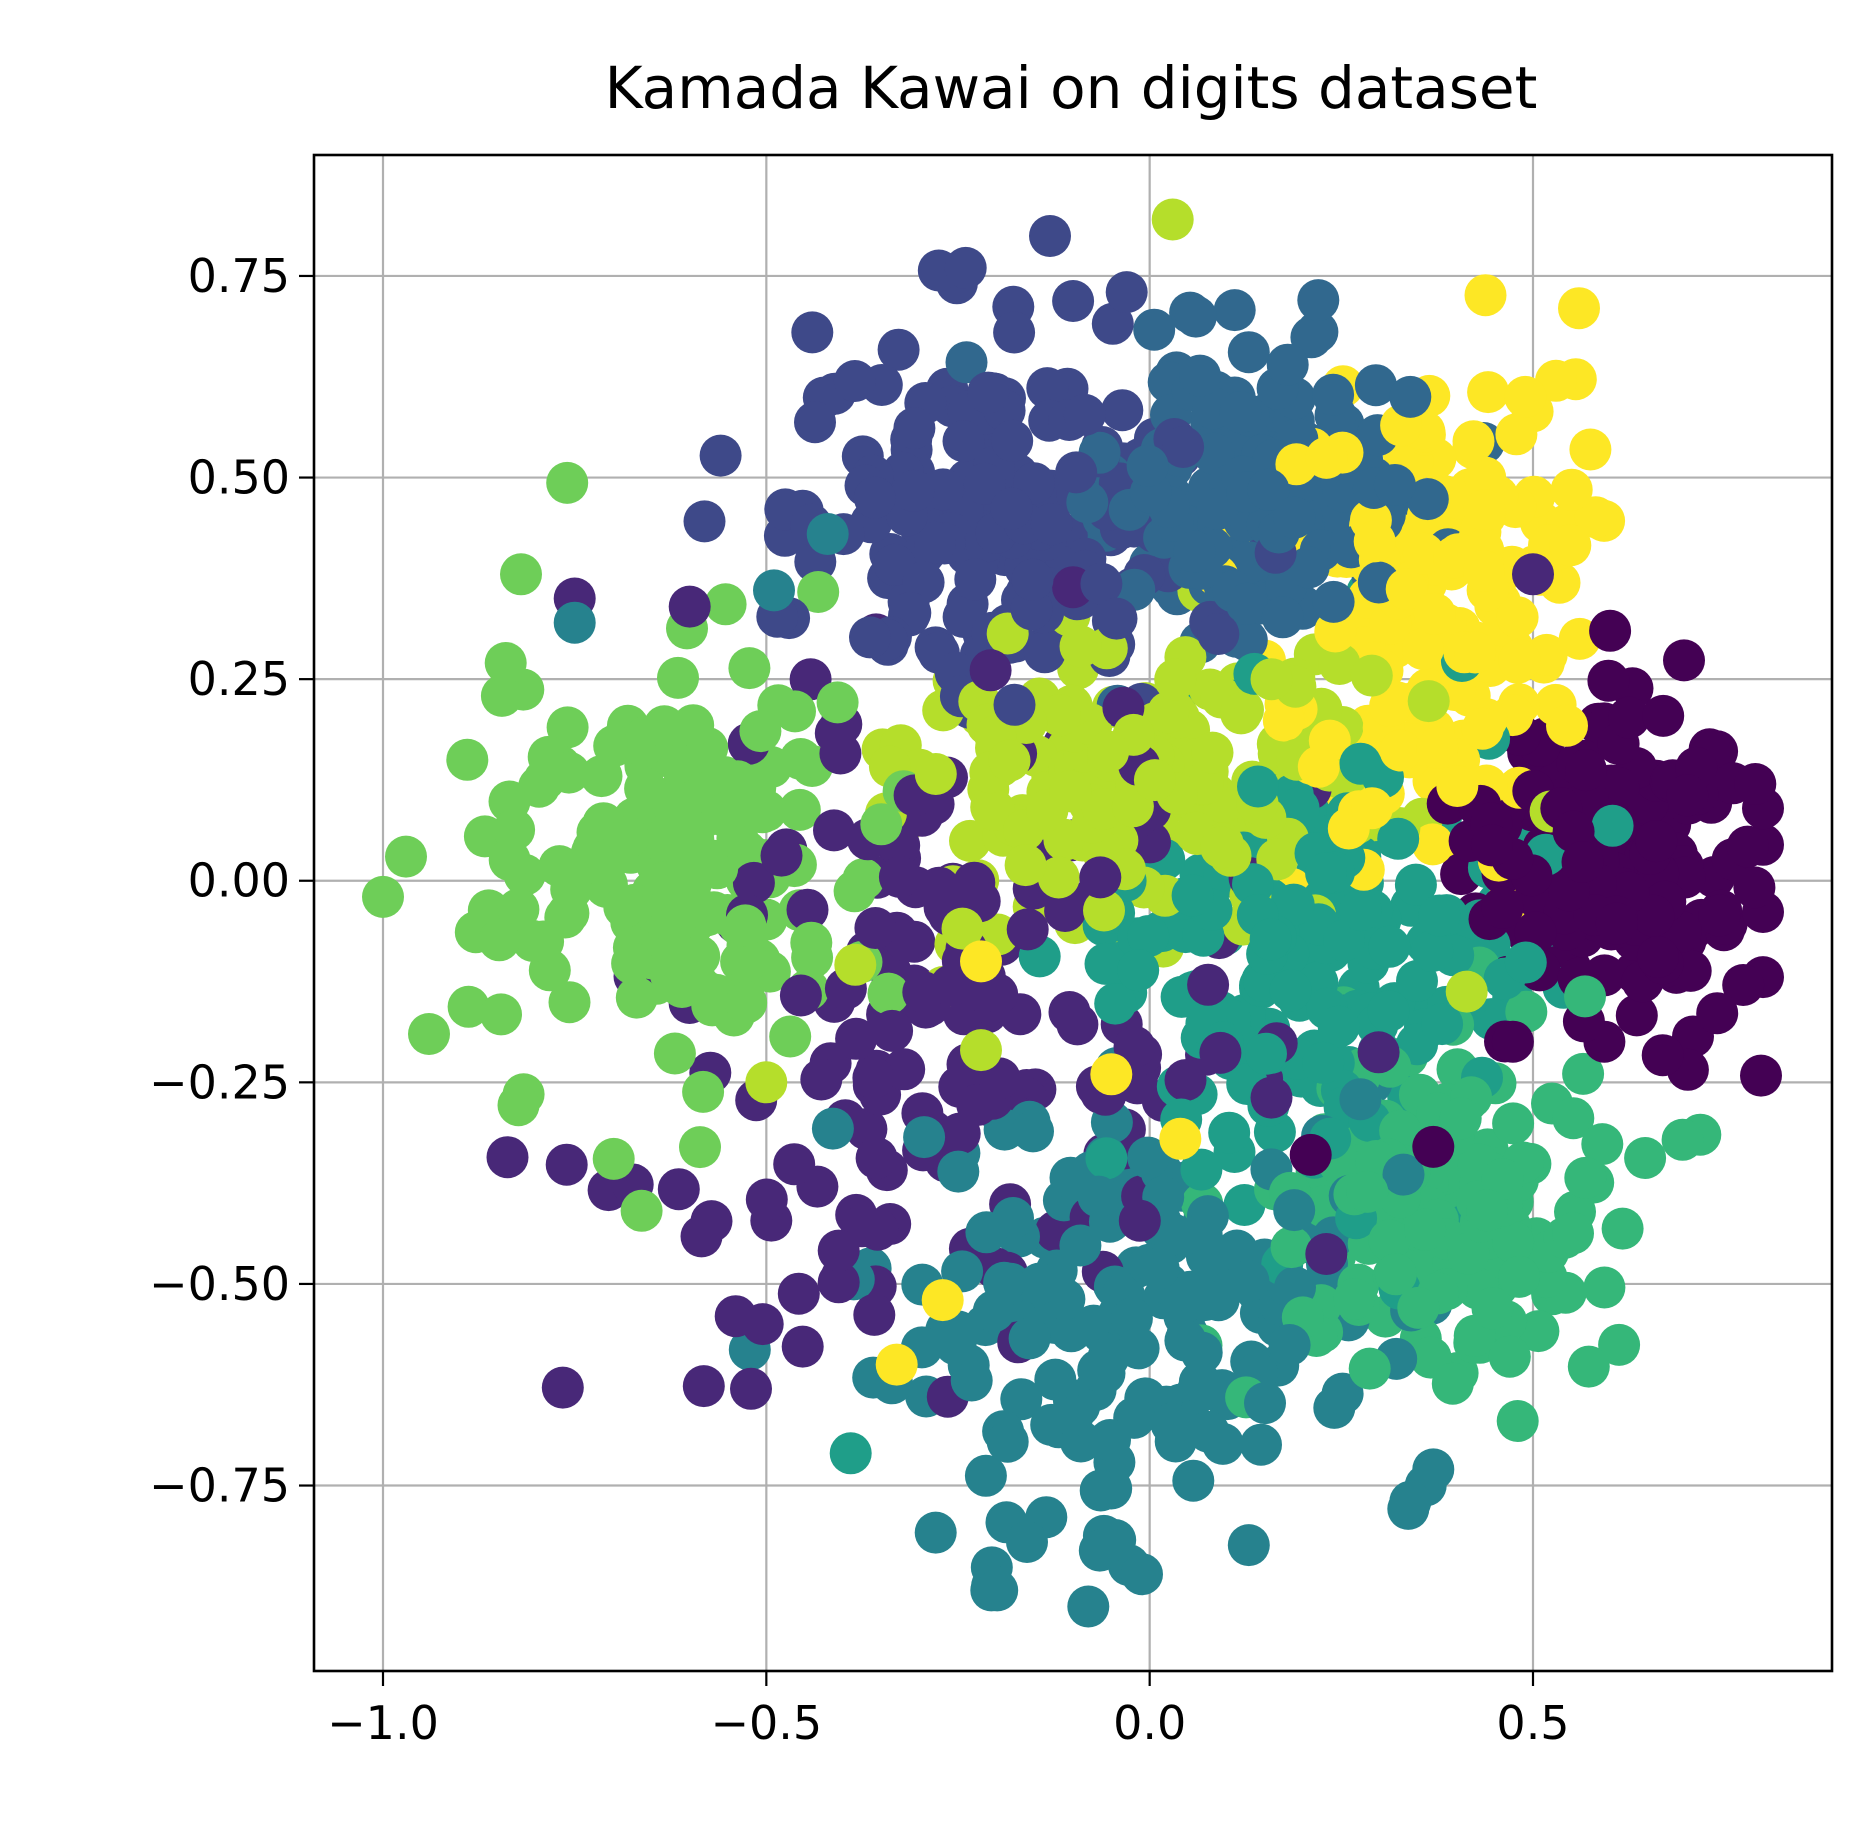 This screenshot has height=1835, width=1871. I want to click on y-tick-label: 0.50, so click(239, 478).